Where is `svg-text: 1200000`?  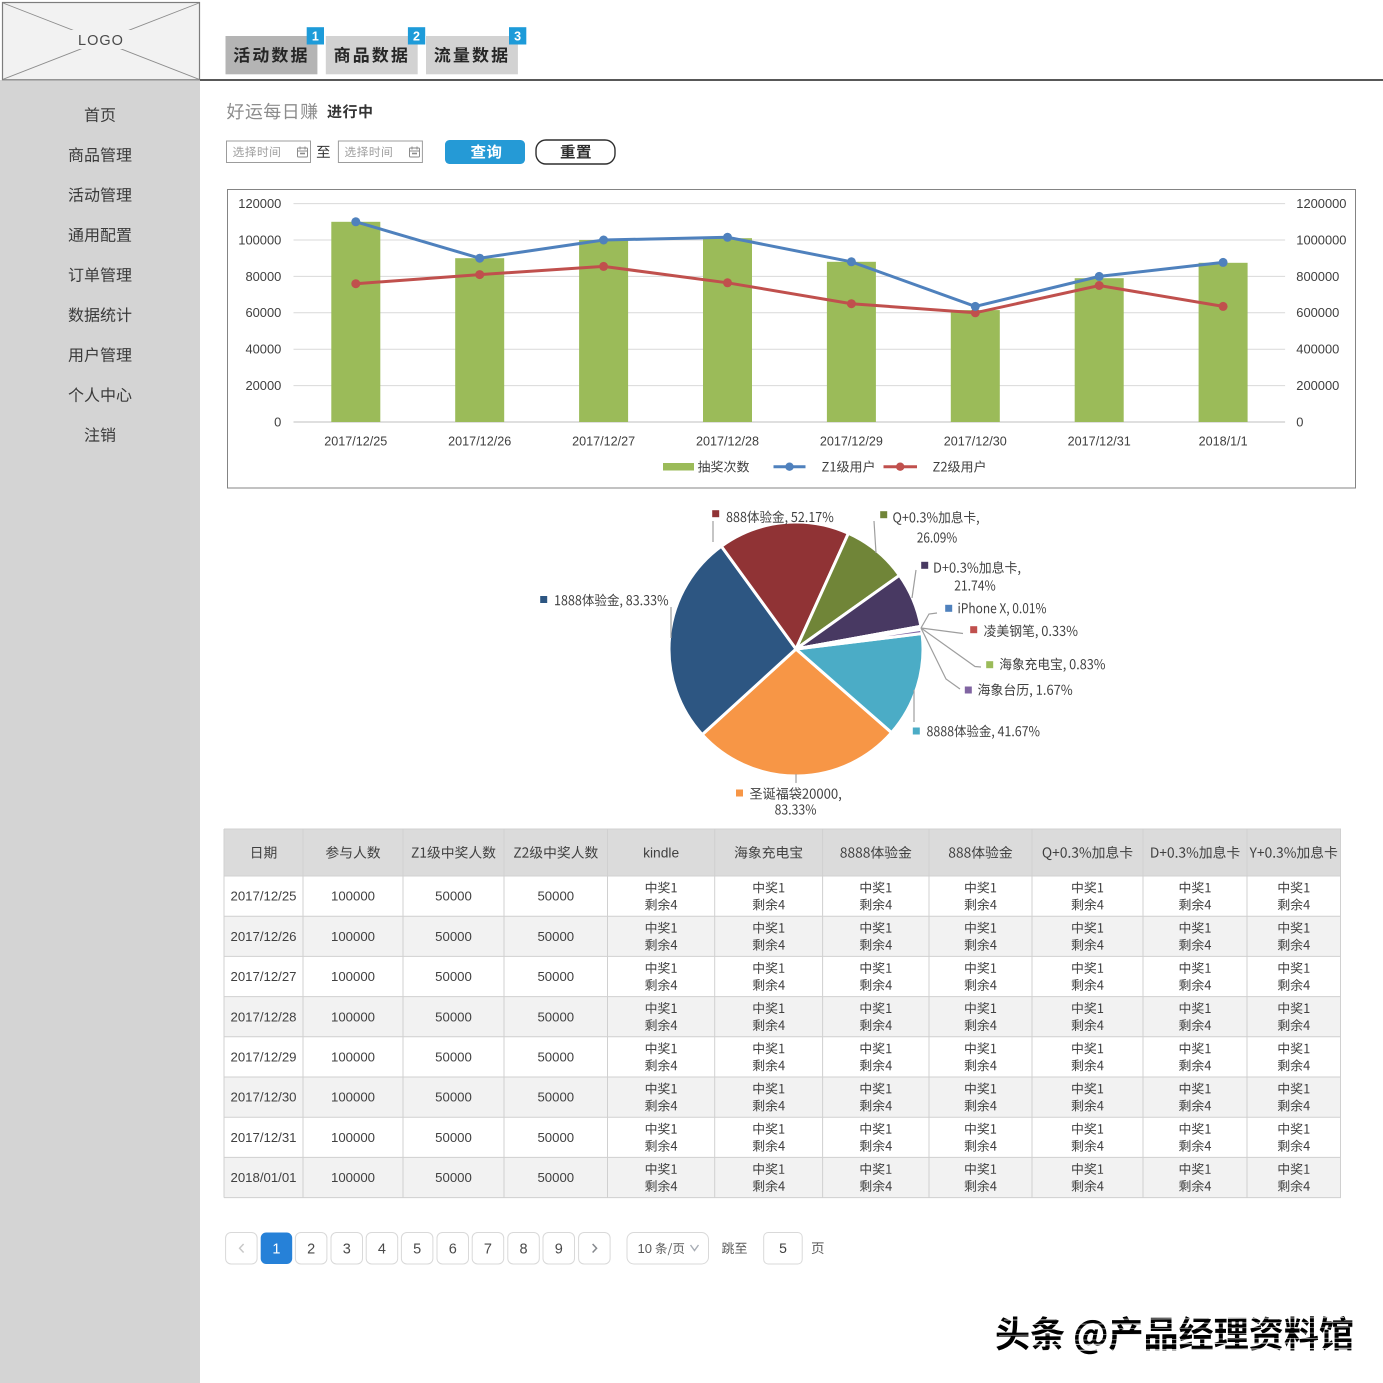
svg-text: 1200000 is located at coordinates (1321, 203).